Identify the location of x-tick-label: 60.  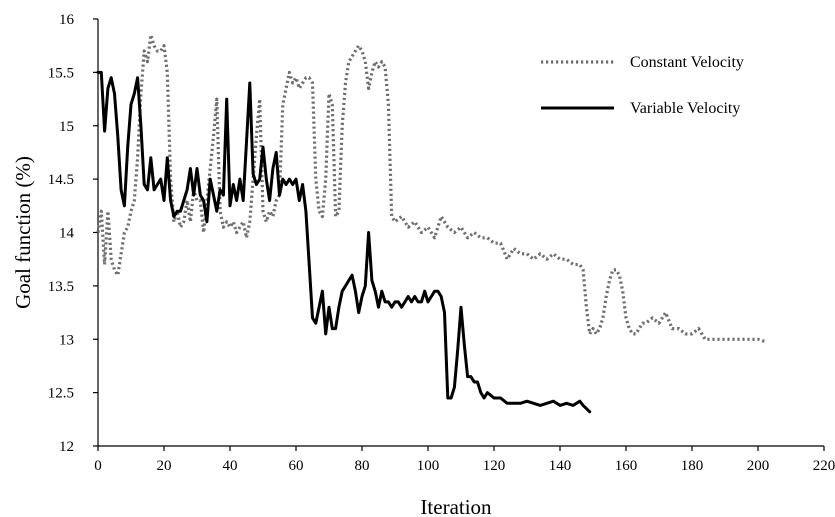
(296, 466).